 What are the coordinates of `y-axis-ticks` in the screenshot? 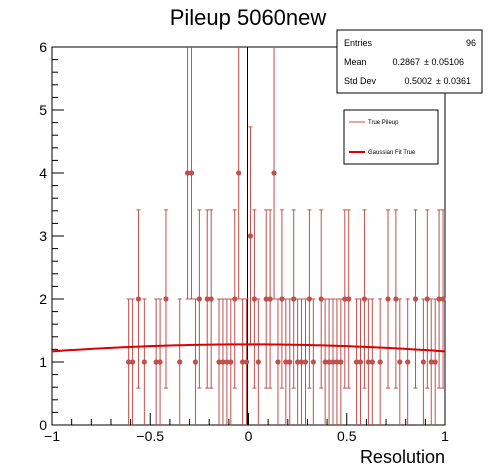 It's located at (58, 236).